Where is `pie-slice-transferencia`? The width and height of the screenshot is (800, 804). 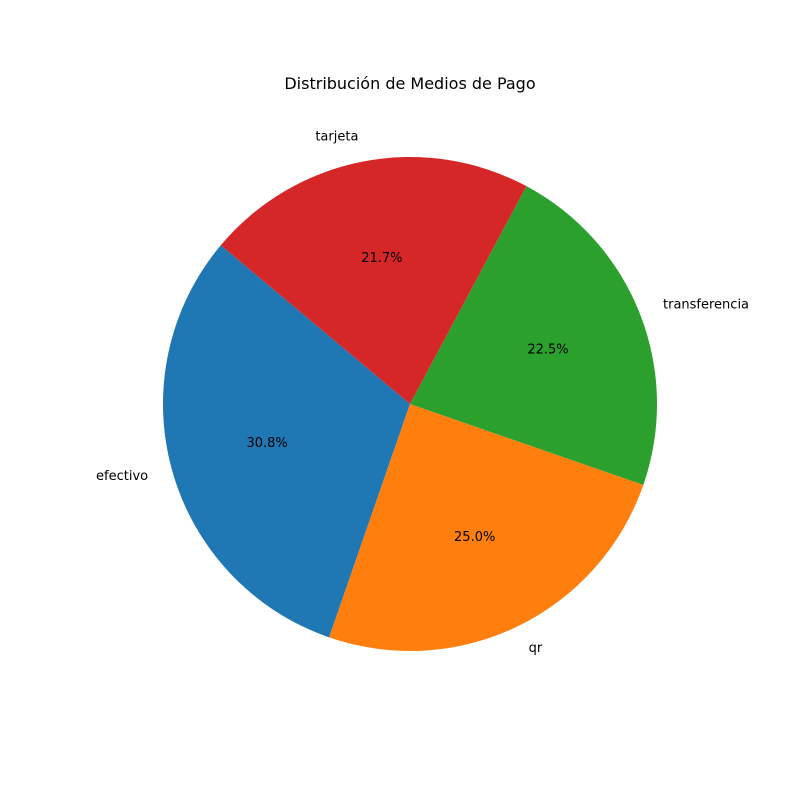
pie-slice-transferencia is located at coordinates (533, 335).